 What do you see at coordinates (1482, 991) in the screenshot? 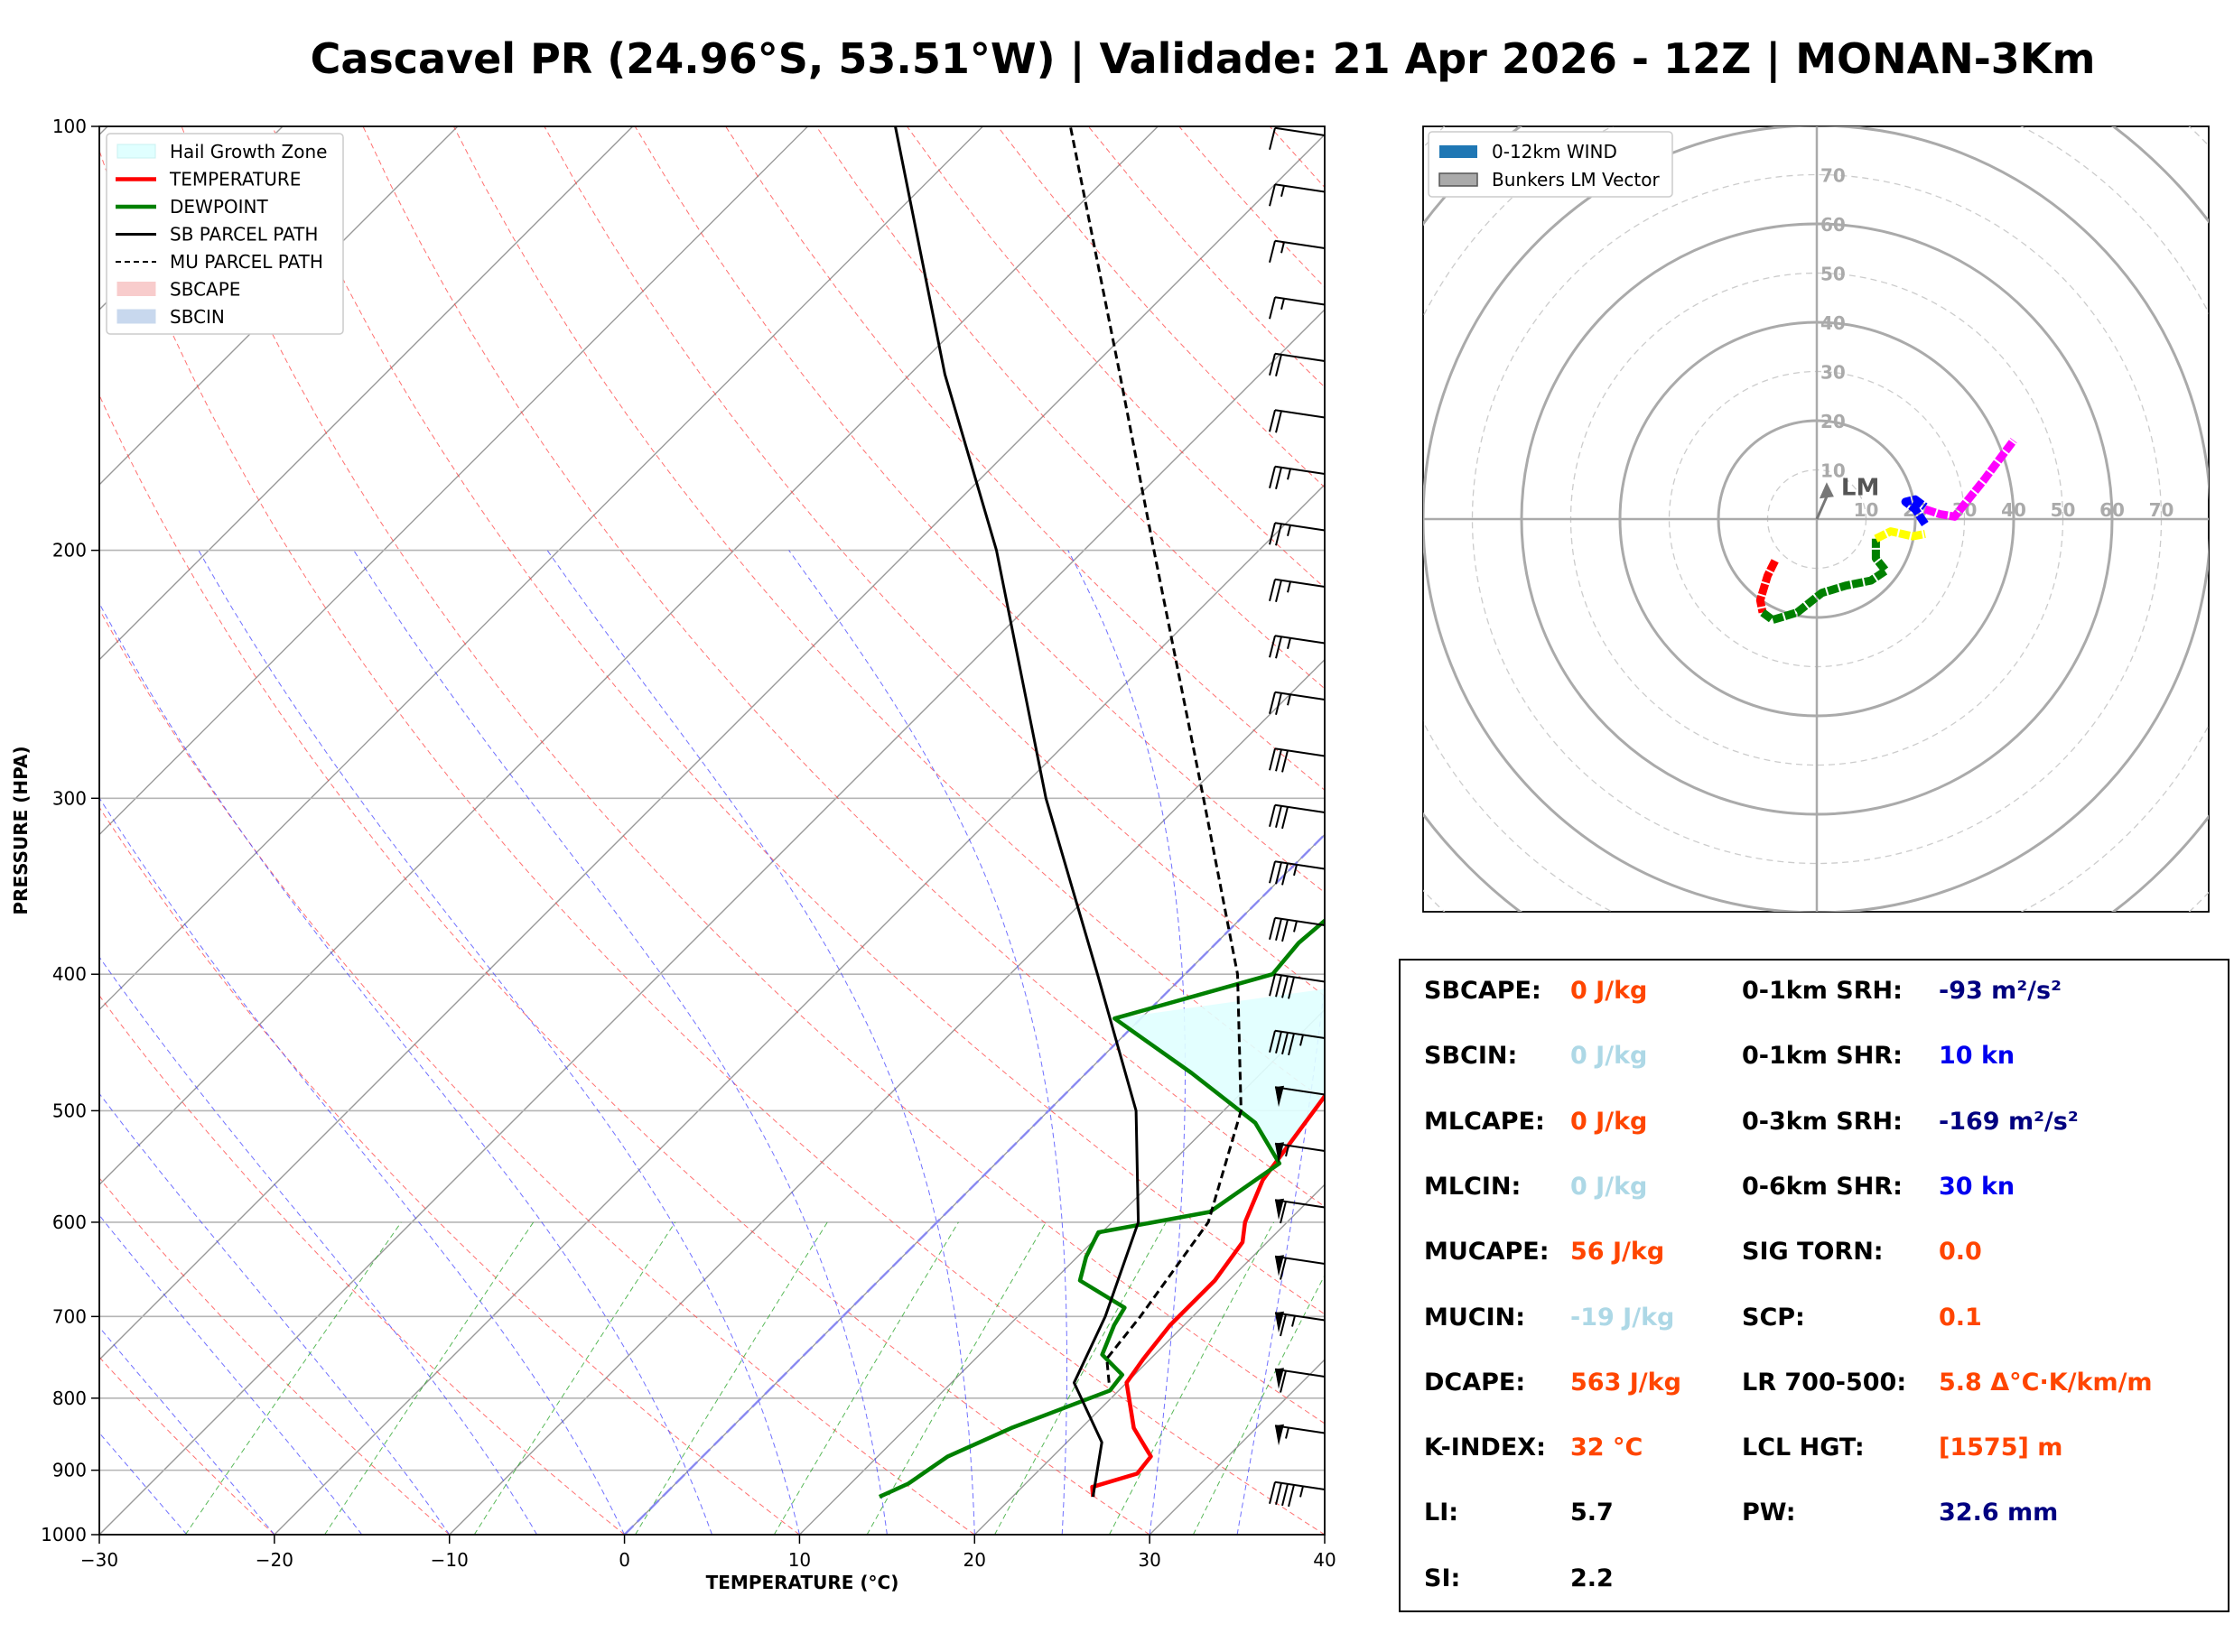
I see `stat-label: SBCAPE:` at bounding box center [1482, 991].